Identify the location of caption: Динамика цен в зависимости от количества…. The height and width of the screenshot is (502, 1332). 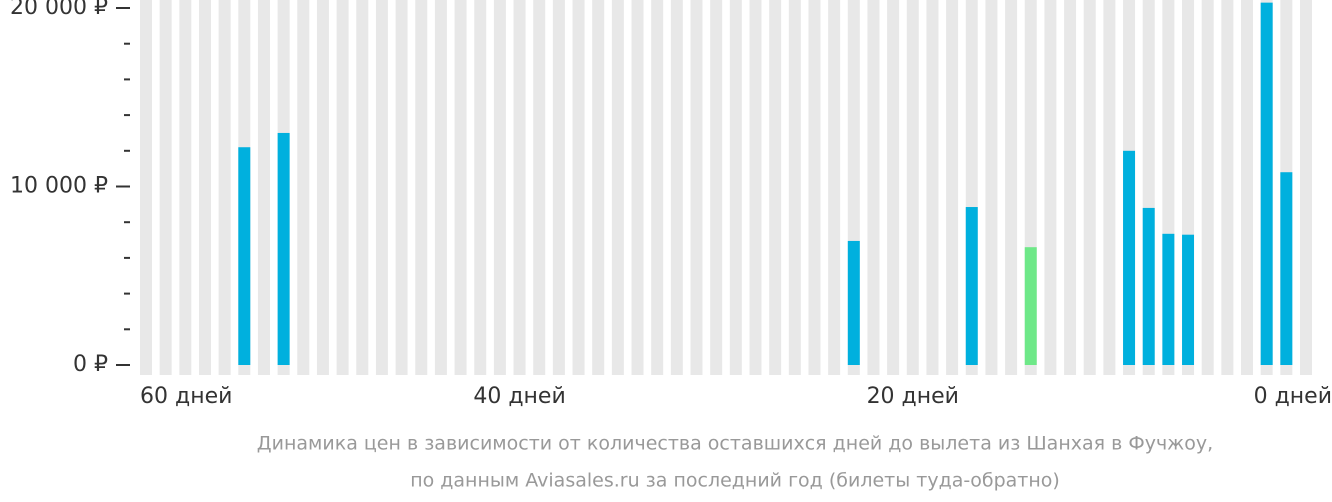
(735, 444).